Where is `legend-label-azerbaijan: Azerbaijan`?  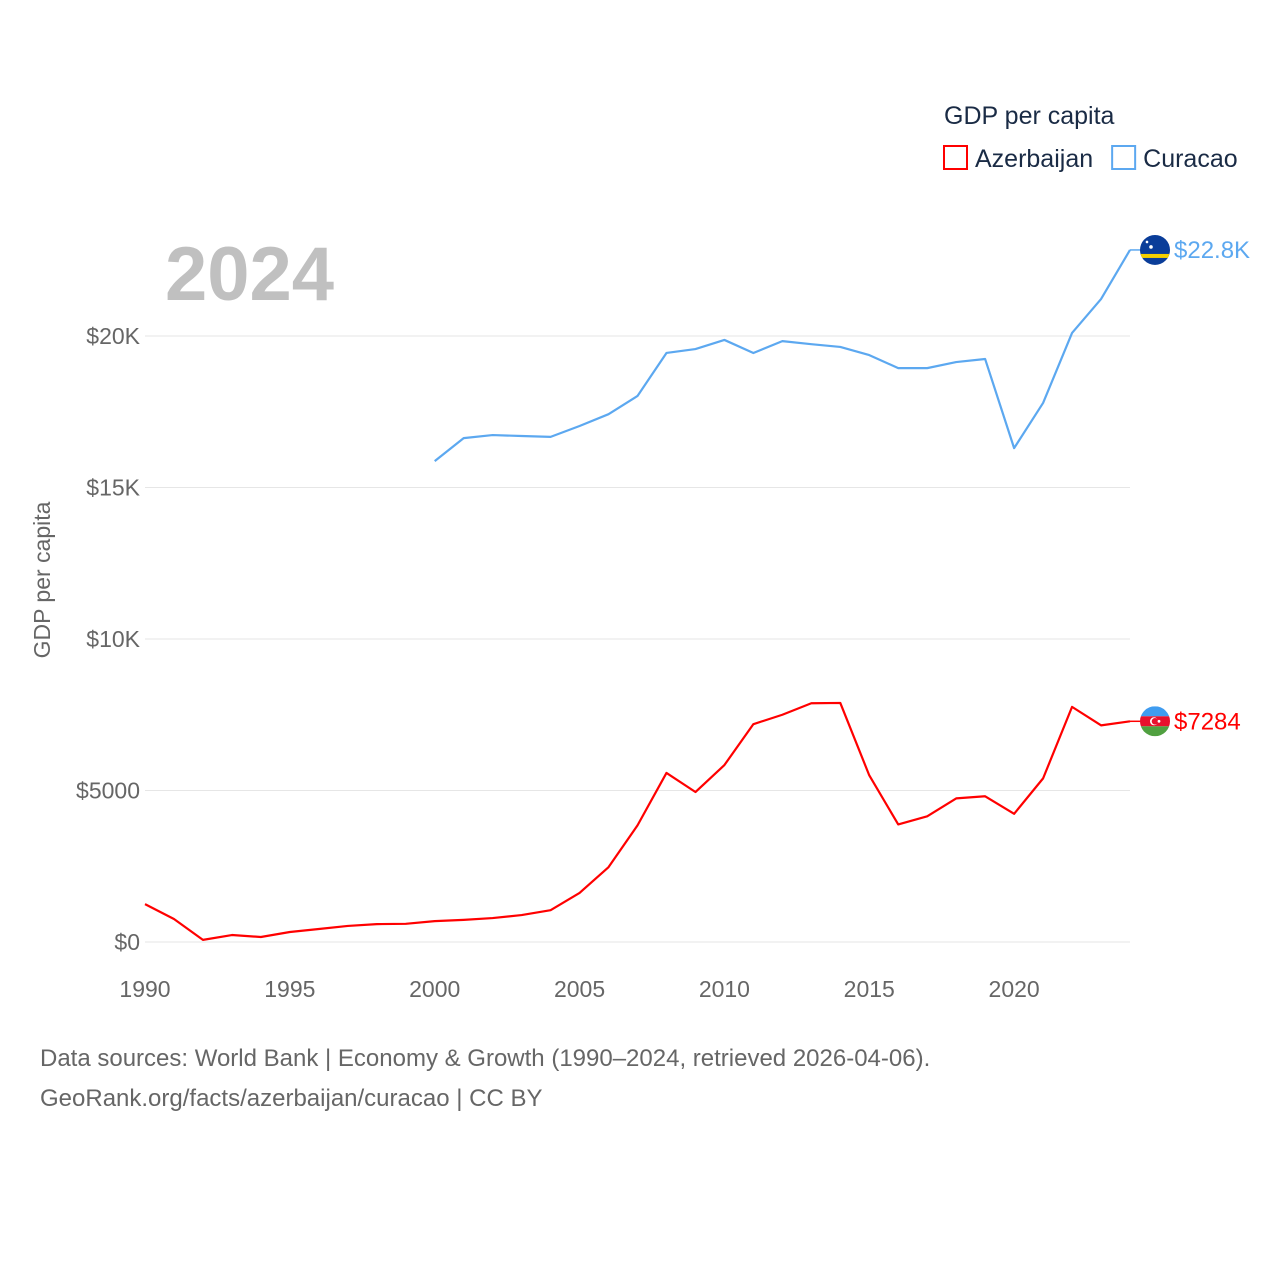 legend-label-azerbaijan: Azerbaijan is located at coordinates (1034, 159).